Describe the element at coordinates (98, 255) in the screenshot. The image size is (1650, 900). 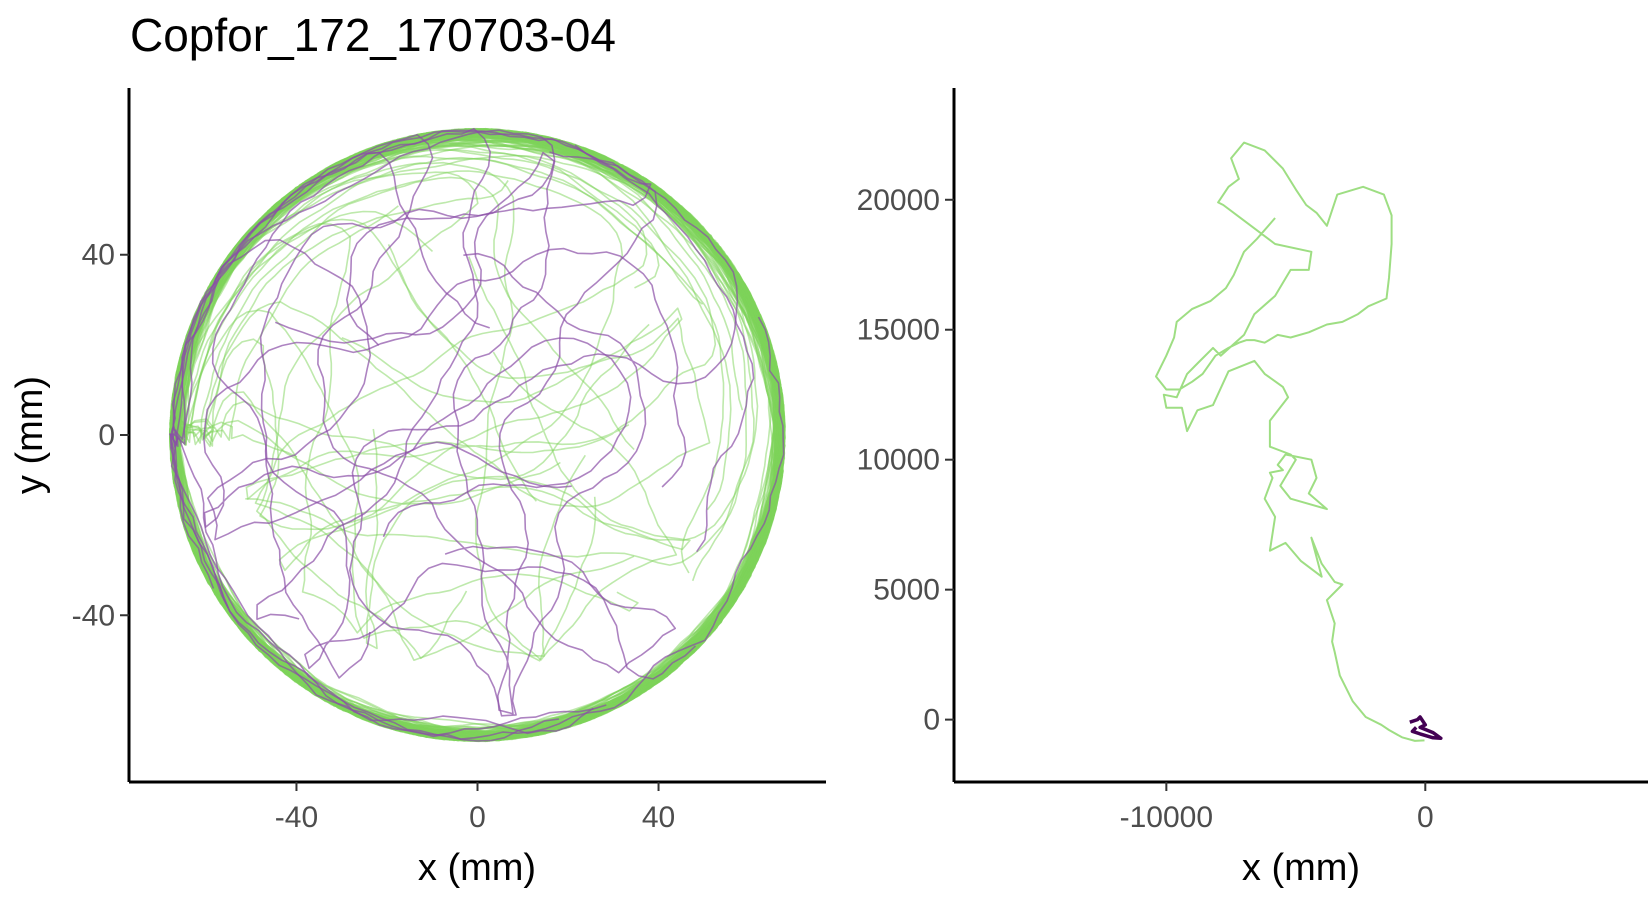
I see `y-tick-label: 40` at that location.